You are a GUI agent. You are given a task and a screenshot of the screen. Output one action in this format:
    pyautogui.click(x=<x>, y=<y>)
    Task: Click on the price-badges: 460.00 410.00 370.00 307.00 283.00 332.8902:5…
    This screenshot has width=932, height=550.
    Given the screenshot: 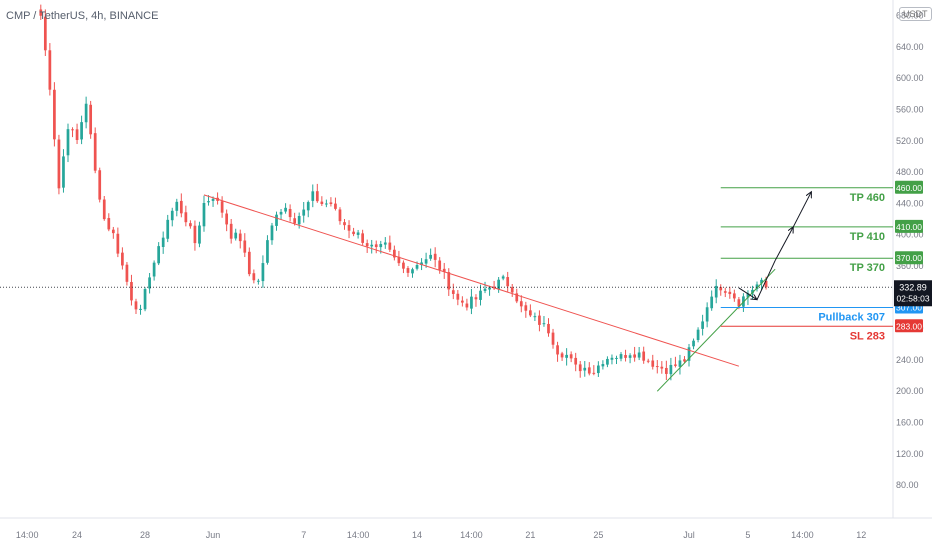 What is the action you would take?
    pyautogui.click(x=913, y=256)
    